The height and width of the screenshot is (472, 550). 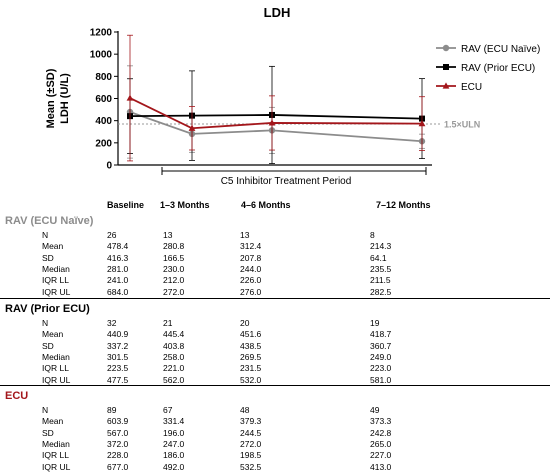 What do you see at coordinates (251, 280) in the screenshot?
I see `table-cell: 226.0` at bounding box center [251, 280].